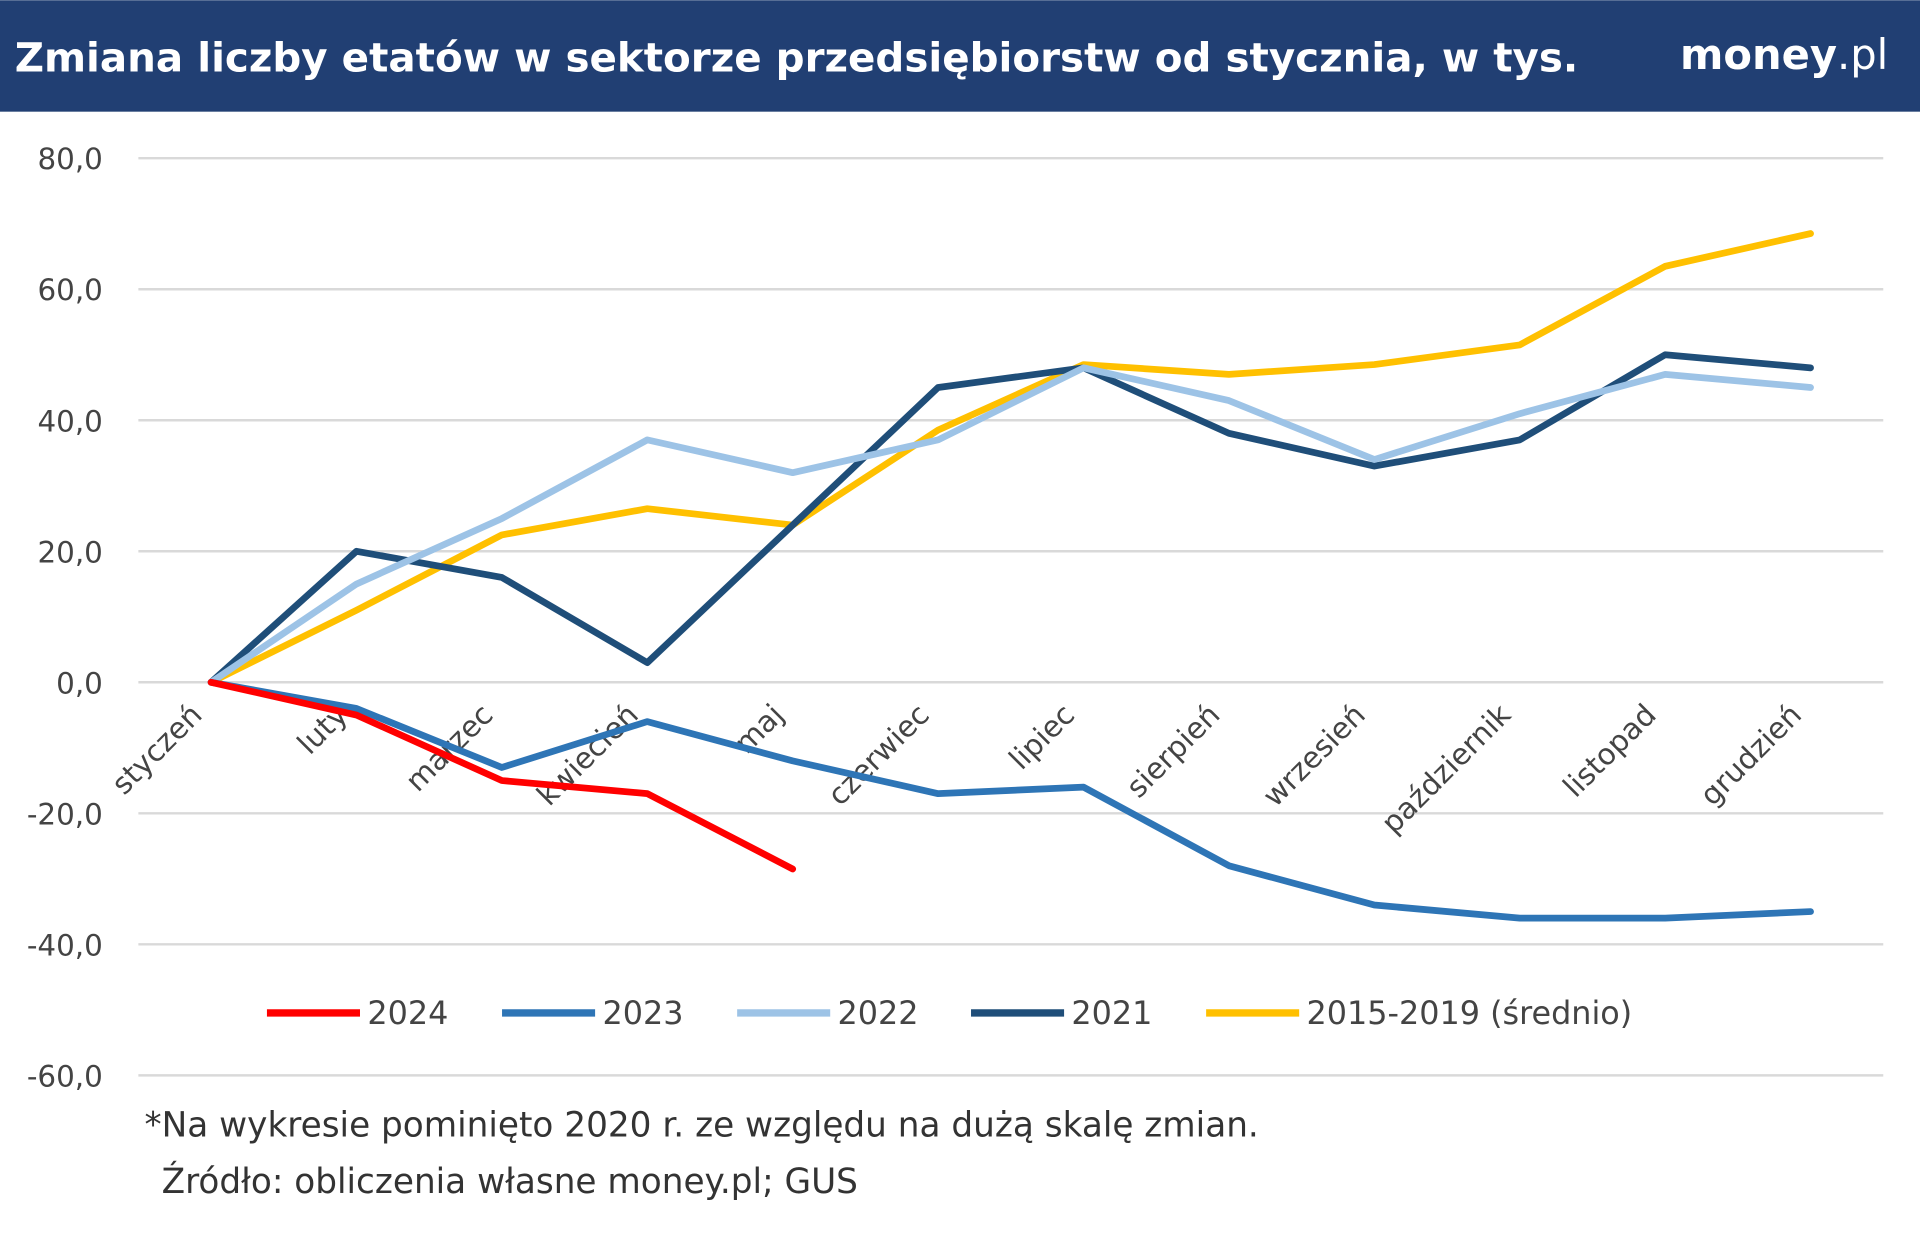  What do you see at coordinates (79, 683) in the screenshot?
I see `y-tick-label: 0,0` at bounding box center [79, 683].